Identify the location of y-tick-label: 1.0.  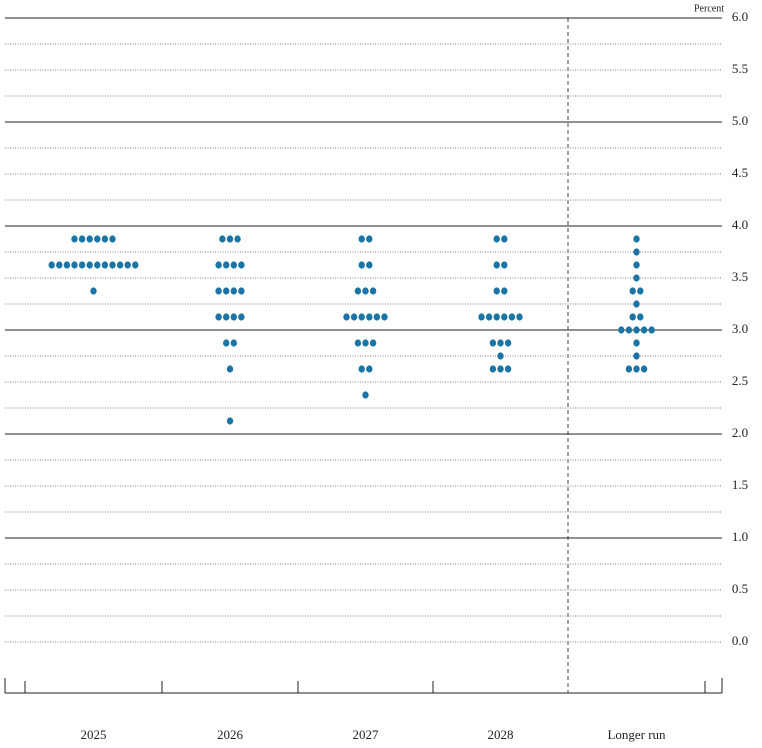
(740, 536).